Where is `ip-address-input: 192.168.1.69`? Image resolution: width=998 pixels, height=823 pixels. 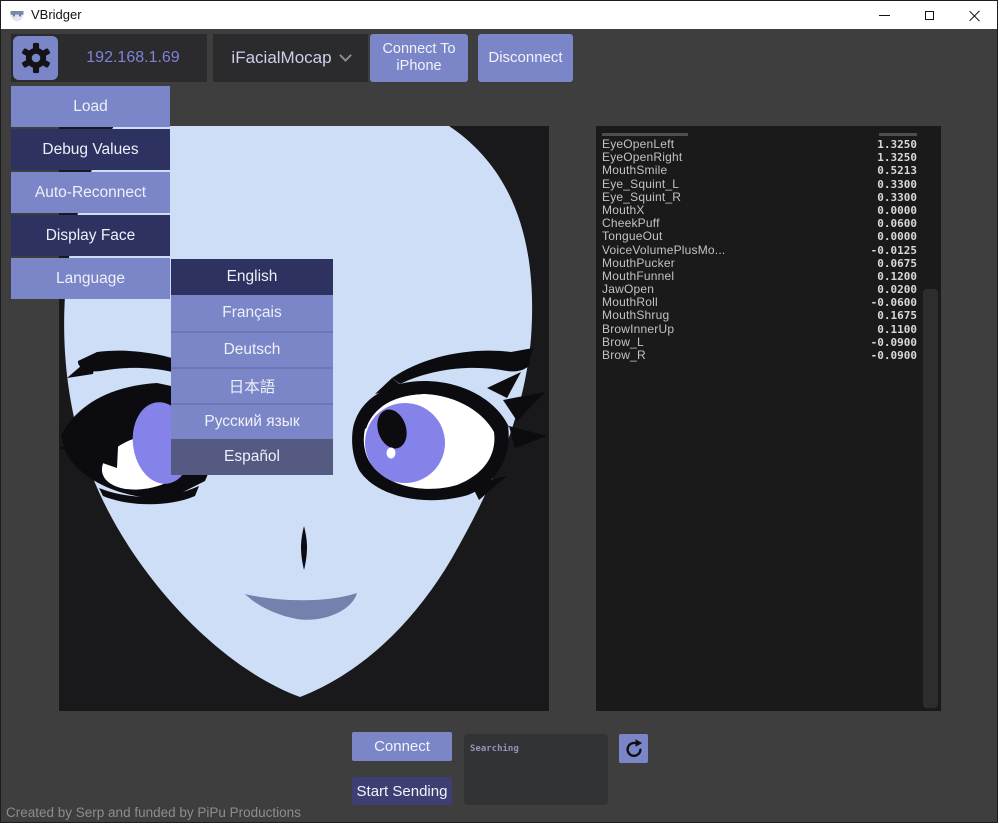
ip-address-input: 192.168.1.69 is located at coordinates (133, 57).